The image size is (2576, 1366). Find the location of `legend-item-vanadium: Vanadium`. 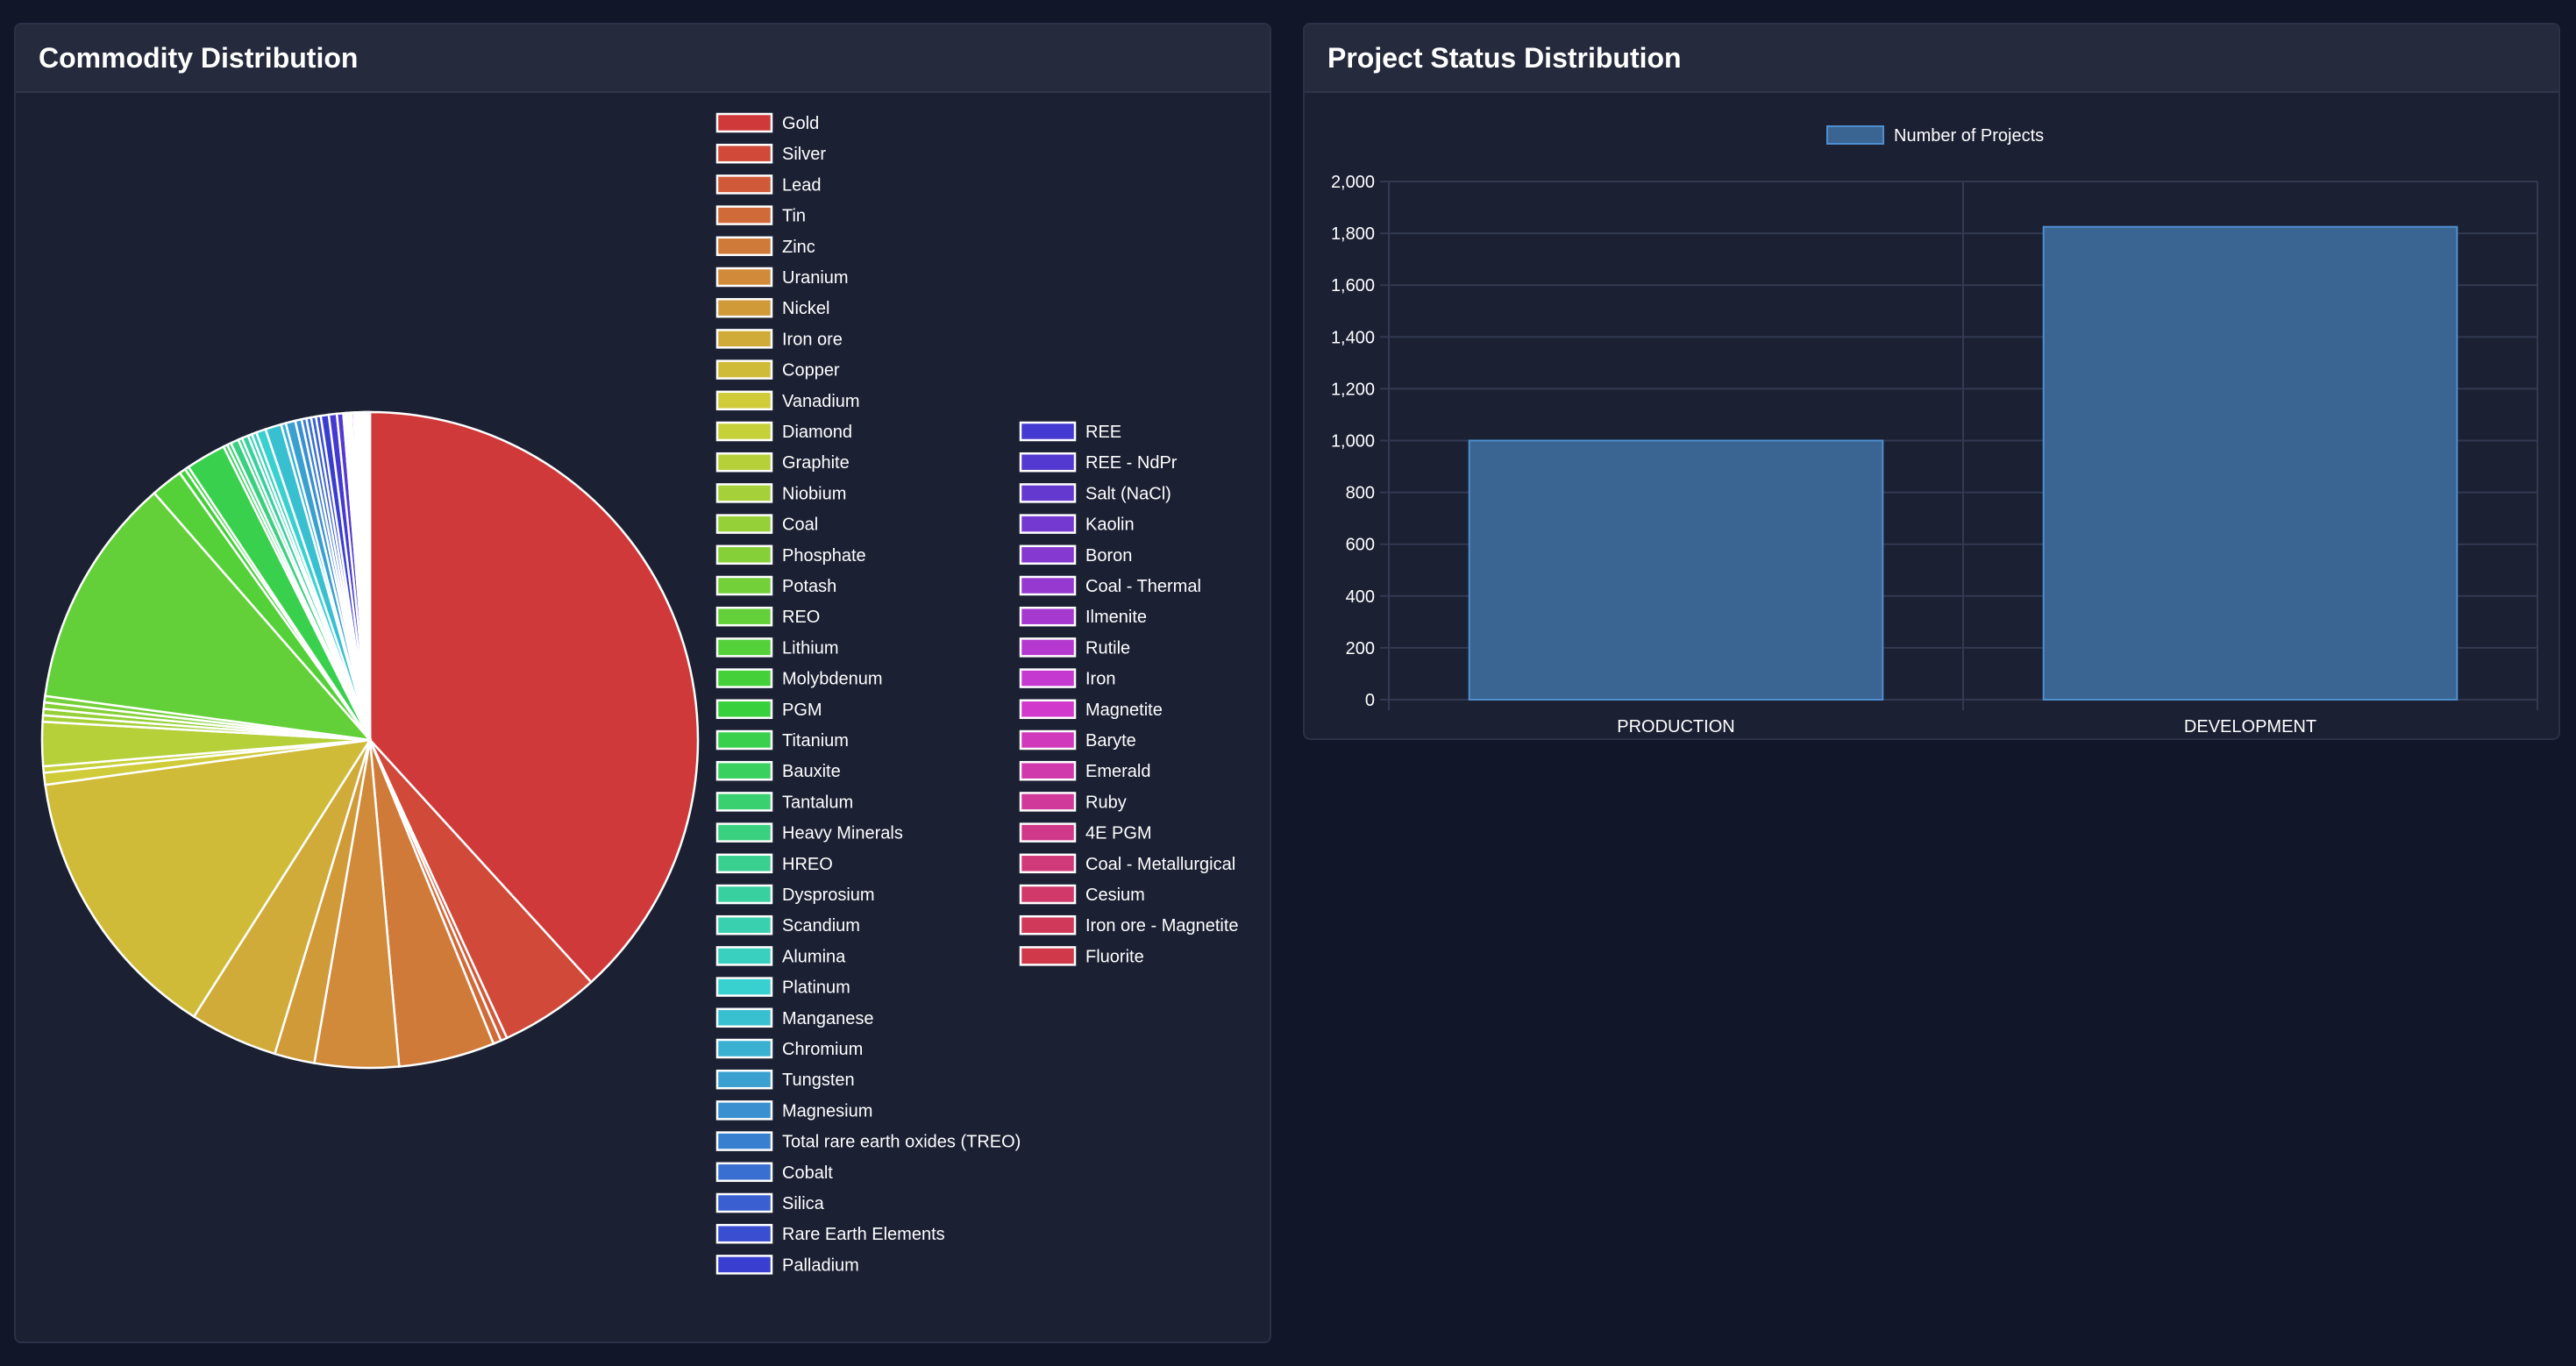

legend-item-vanadium: Vanadium is located at coordinates (787, 400).